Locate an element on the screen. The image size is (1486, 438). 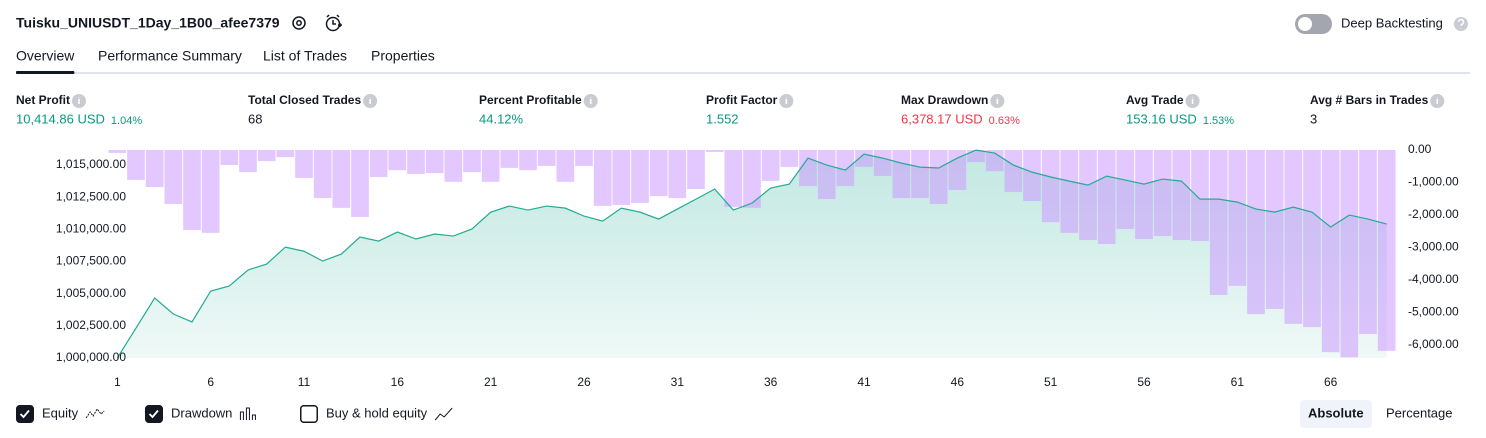
settings-icon is located at coordinates (299, 23).